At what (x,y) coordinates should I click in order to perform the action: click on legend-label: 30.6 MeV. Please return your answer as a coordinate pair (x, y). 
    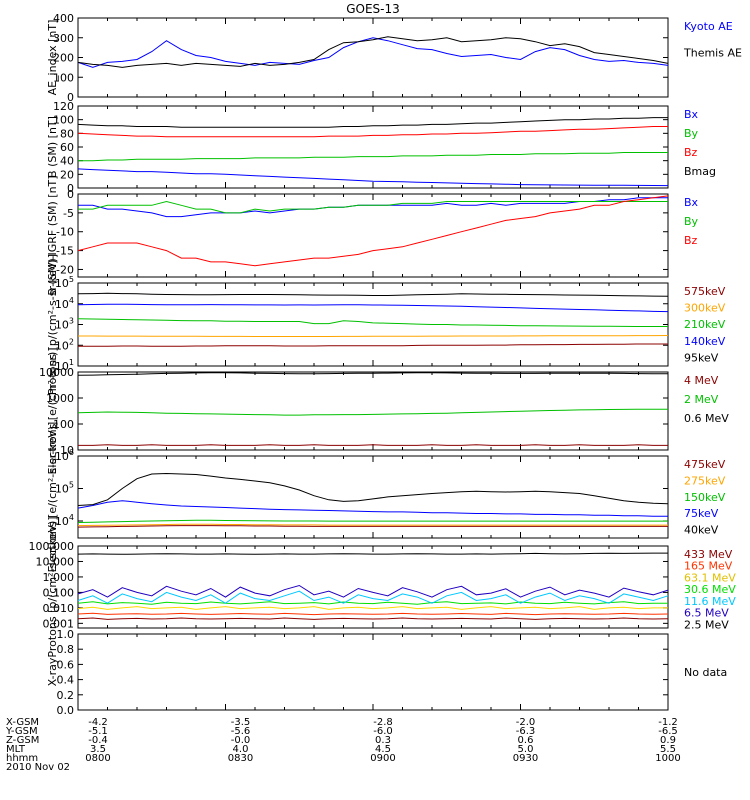
    Looking at the image, I should click on (710, 589).